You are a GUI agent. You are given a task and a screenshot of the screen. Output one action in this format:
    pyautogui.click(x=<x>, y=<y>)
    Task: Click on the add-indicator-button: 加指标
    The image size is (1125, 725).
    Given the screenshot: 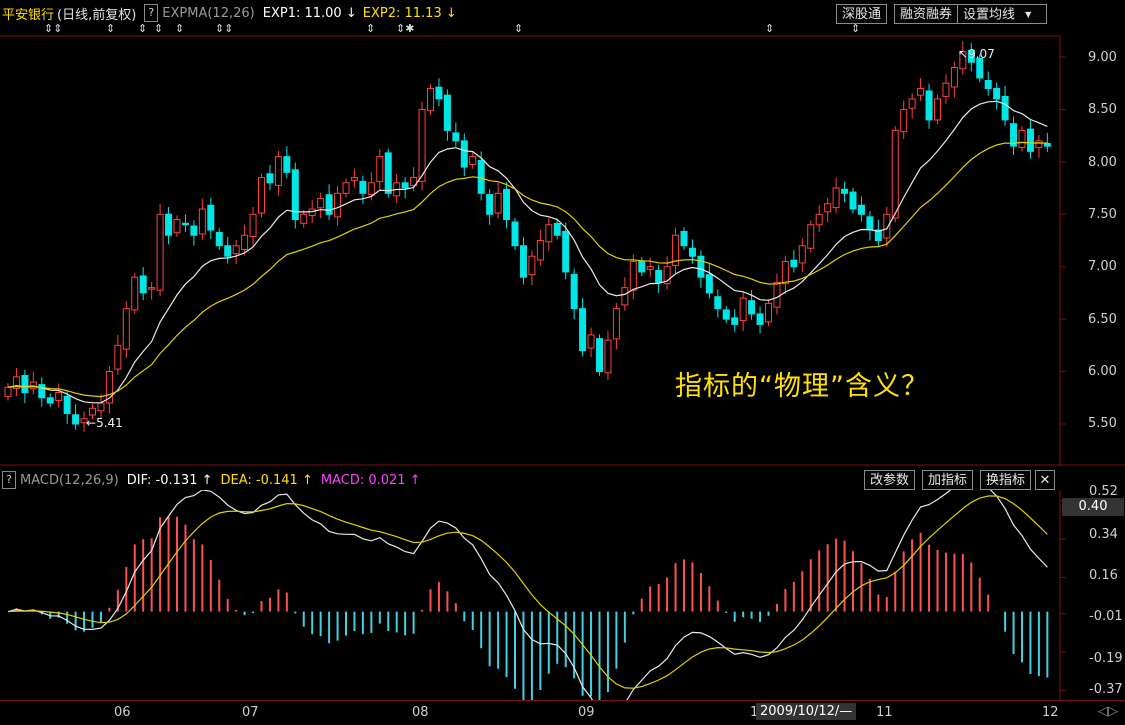 What is the action you would take?
    pyautogui.click(x=948, y=480)
    